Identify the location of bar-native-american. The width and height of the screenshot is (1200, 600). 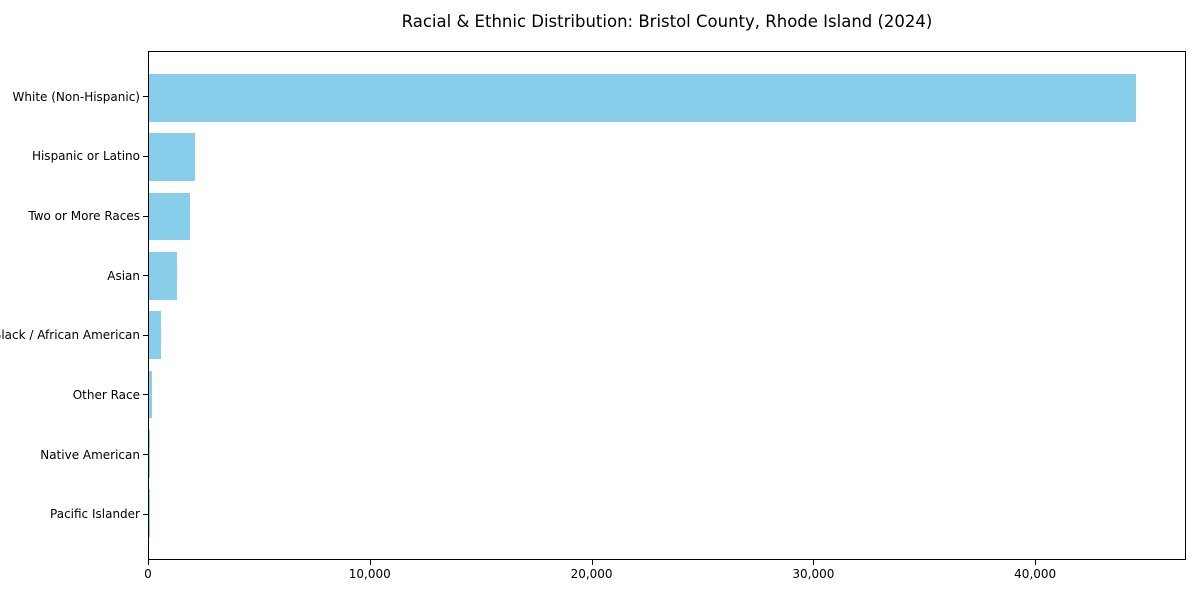
(149, 454).